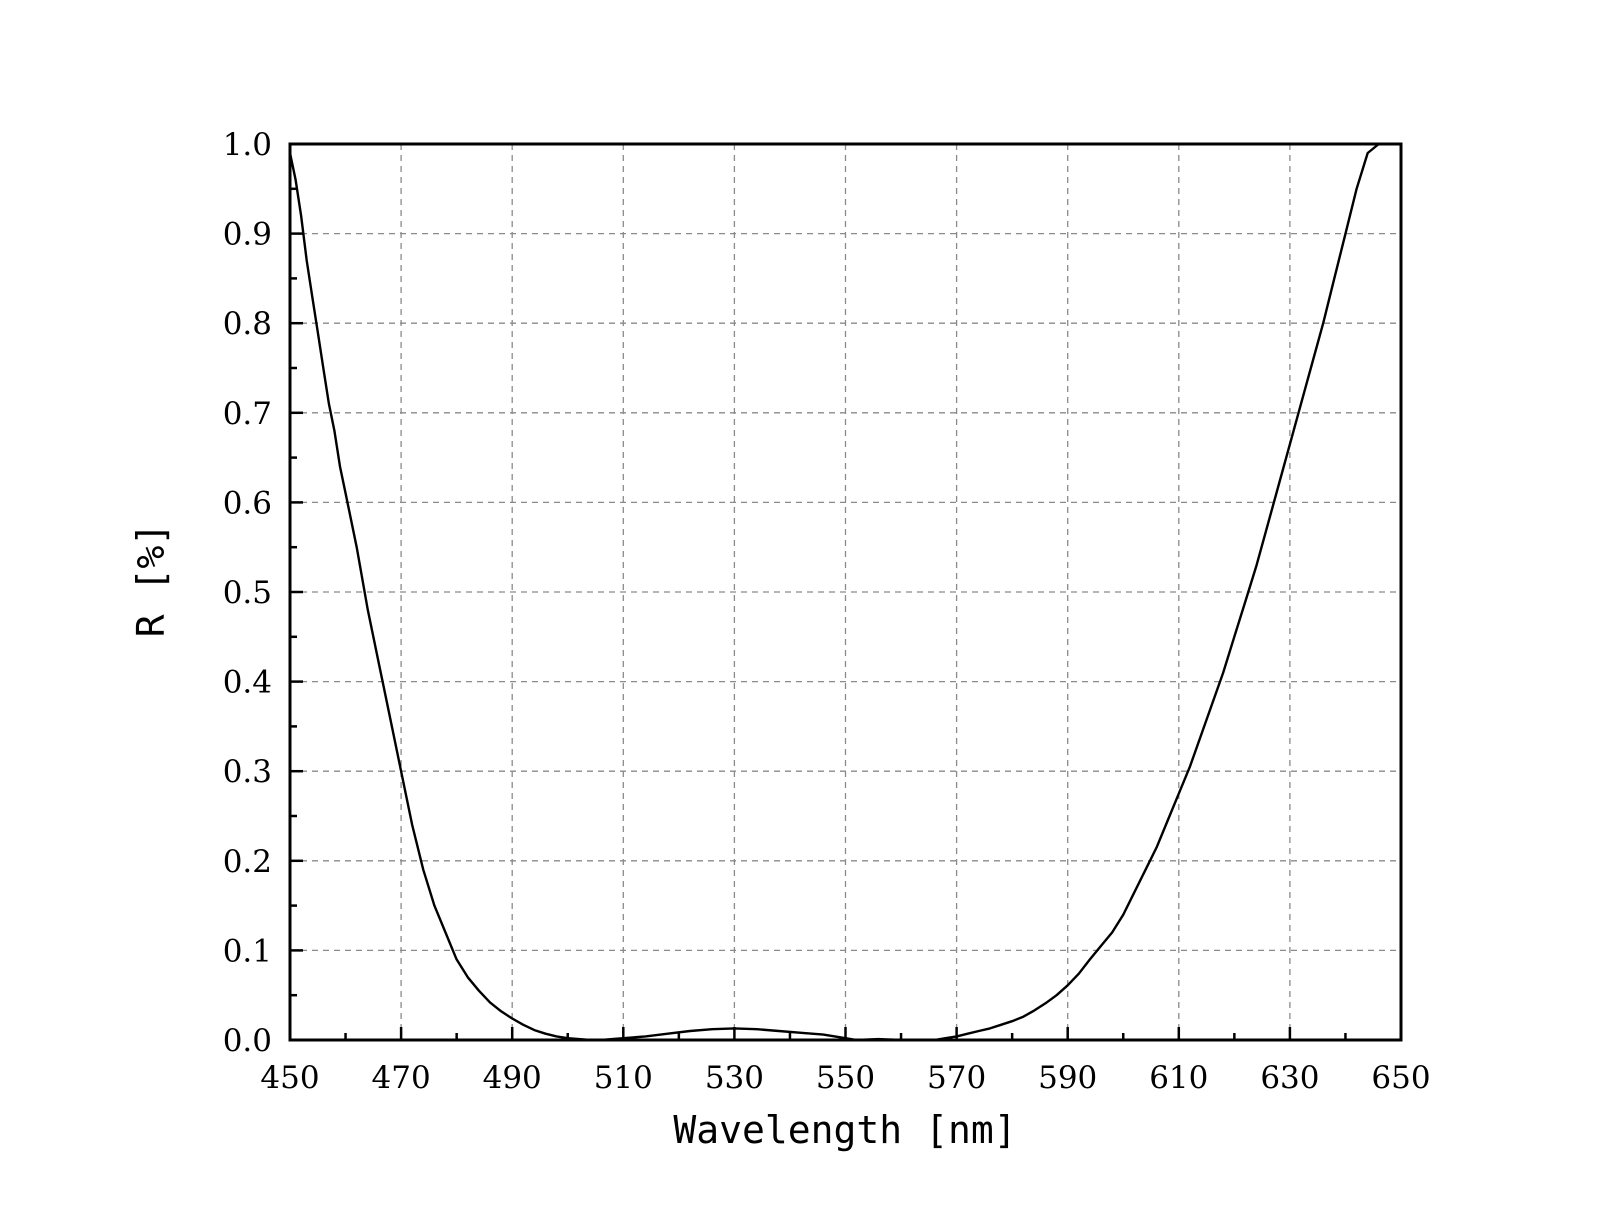 The width and height of the screenshot is (1608, 1231). I want to click on x-tick-label: 610, so click(1178, 1078).